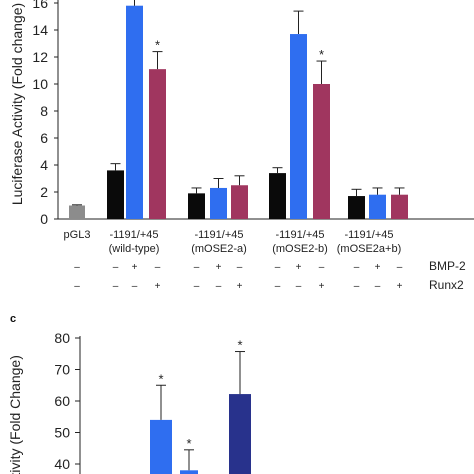 This screenshot has width=474, height=474. Describe the element at coordinates (134, 249) in the screenshot. I see `panel-b-group-label-line2: (wild-type)` at that location.